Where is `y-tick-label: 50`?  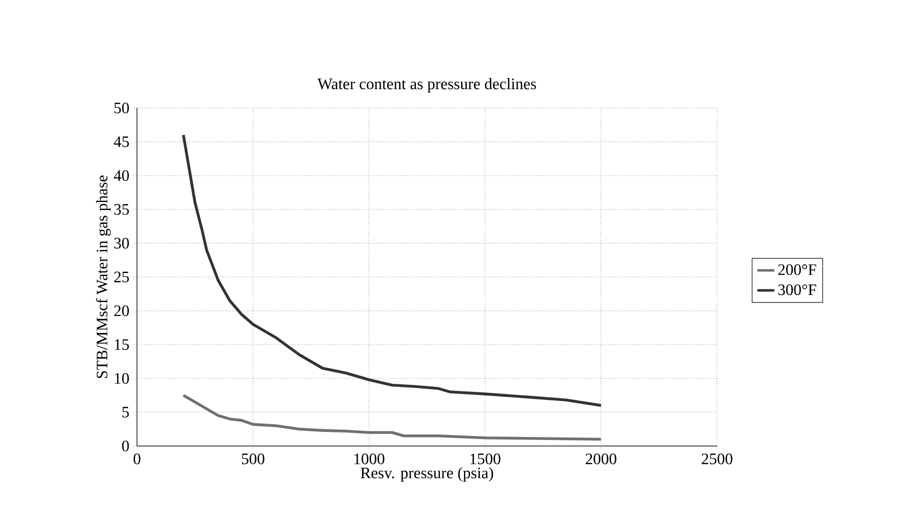
y-tick-label: 50 is located at coordinates (121, 108).